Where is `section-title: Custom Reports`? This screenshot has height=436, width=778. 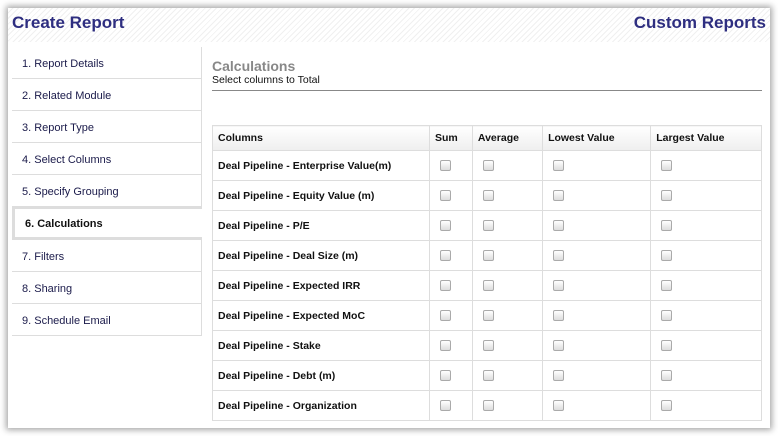
section-title: Custom Reports is located at coordinates (699, 22).